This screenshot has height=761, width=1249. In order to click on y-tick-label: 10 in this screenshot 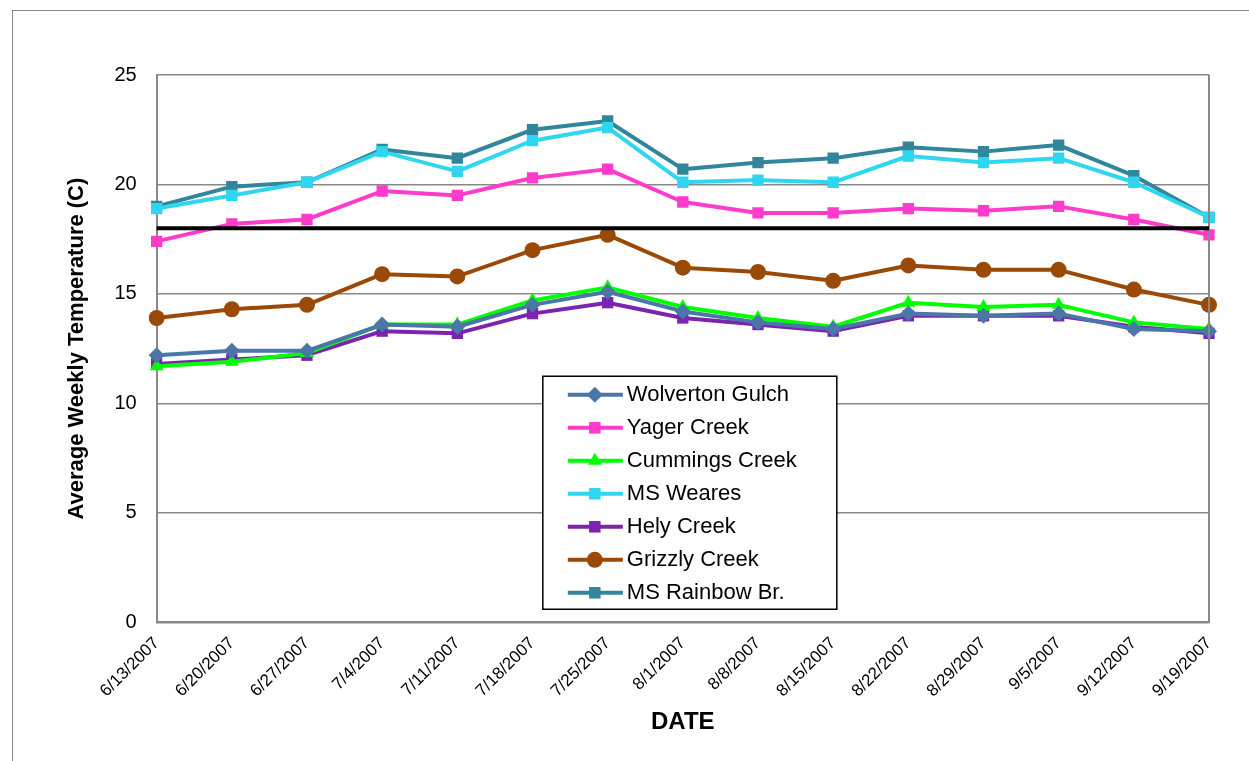, I will do `click(125, 401)`.